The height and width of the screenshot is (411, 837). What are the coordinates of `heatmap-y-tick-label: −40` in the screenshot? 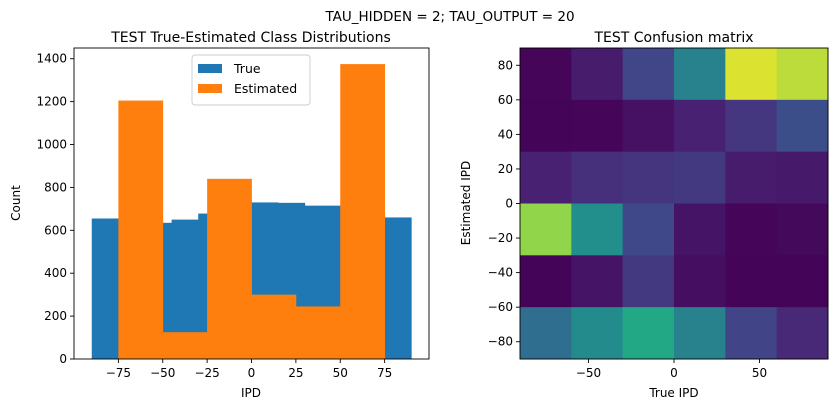 It's located at (500, 273).